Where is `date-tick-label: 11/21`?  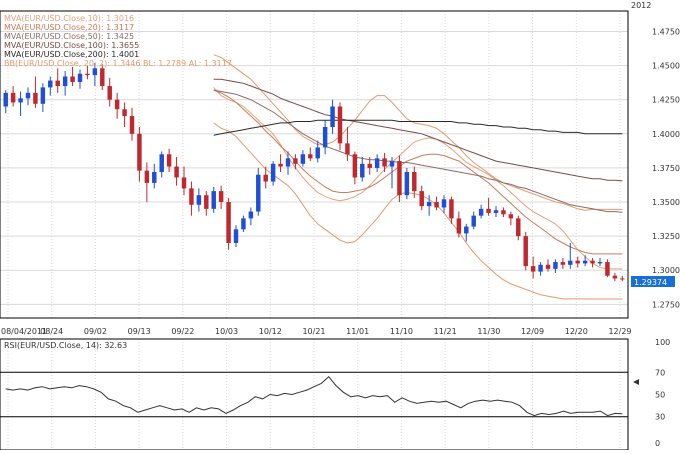 date-tick-label: 11/21 is located at coordinates (445, 331).